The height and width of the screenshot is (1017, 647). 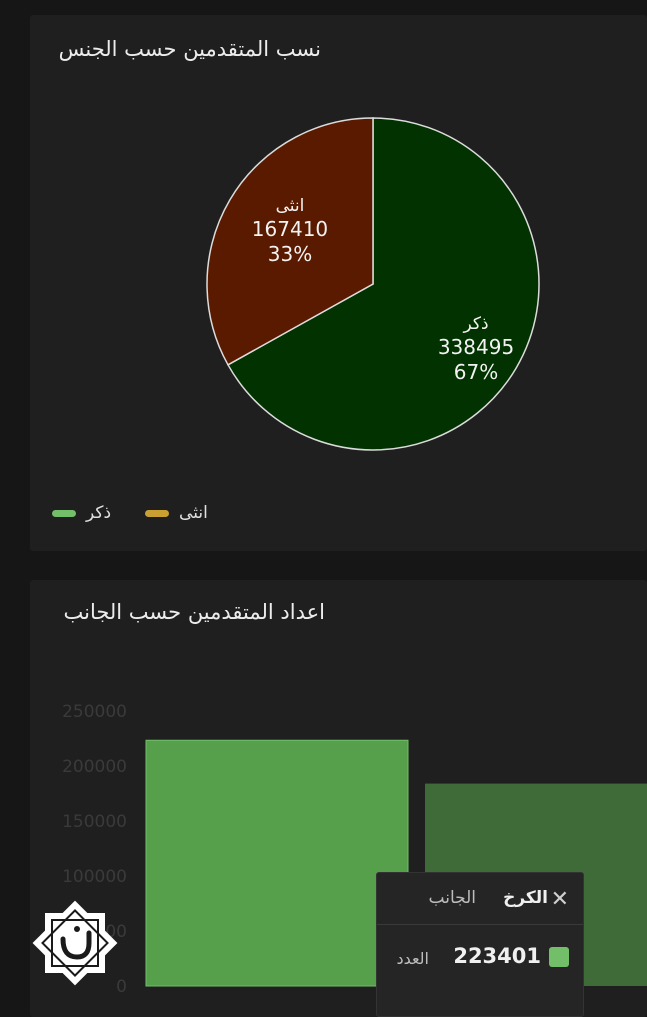 I want to click on pie-label-0-2: 67%, so click(x=476, y=372).